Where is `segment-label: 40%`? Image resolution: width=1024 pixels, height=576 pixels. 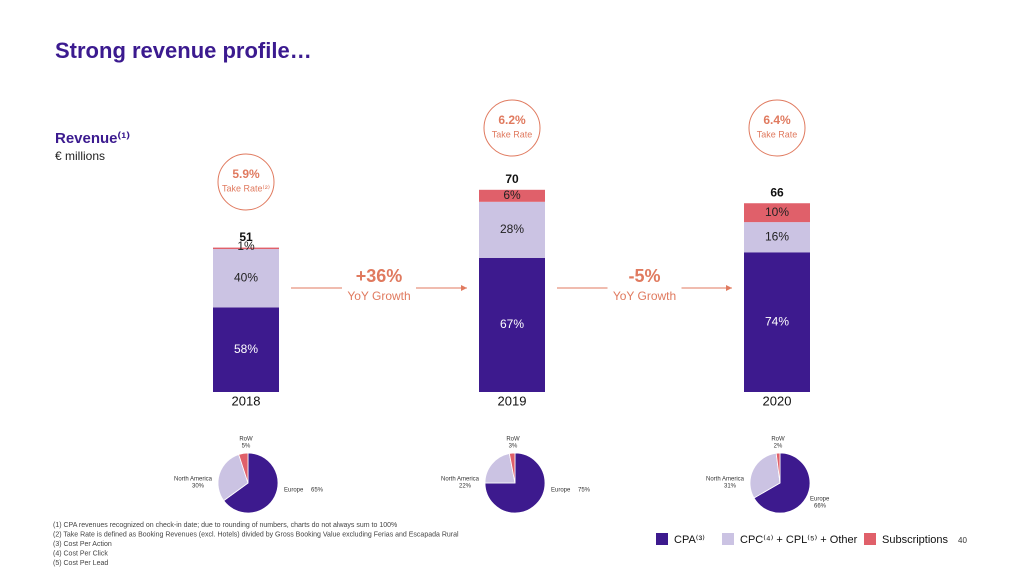
segment-label: 40% is located at coordinates (246, 277).